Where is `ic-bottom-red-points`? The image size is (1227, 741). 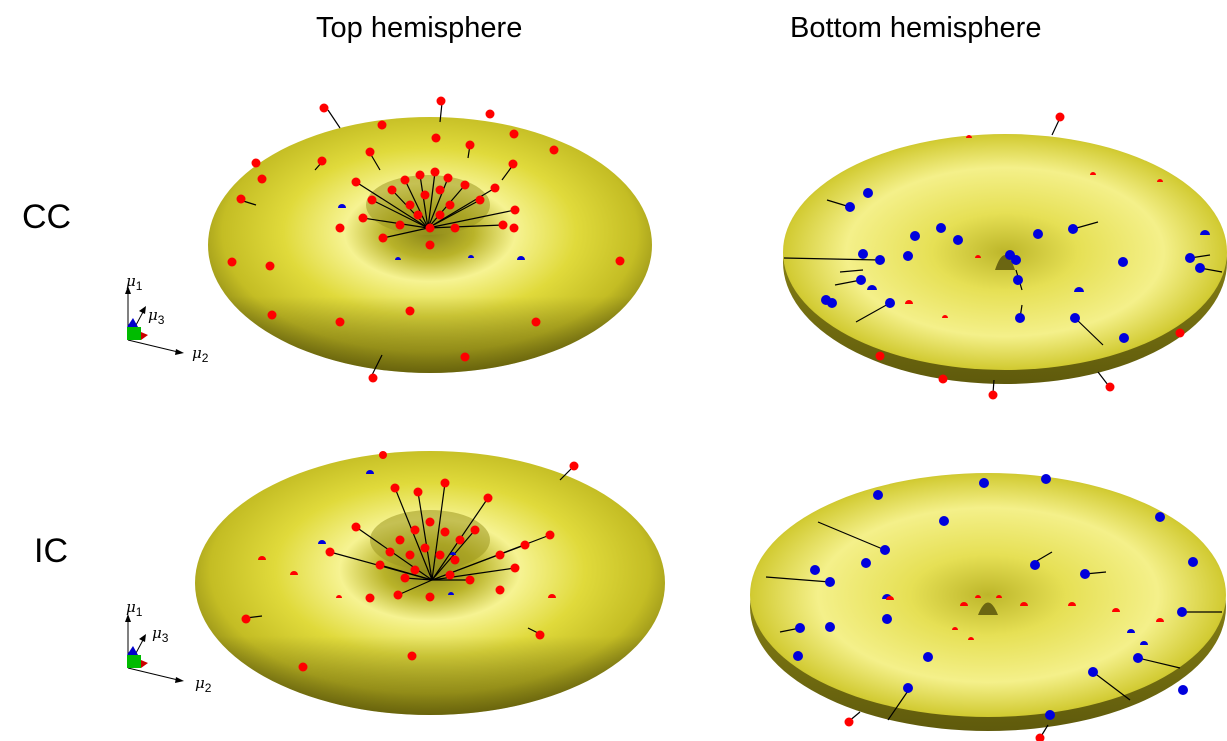
ic-bottom-red-points is located at coordinates (1004, 668).